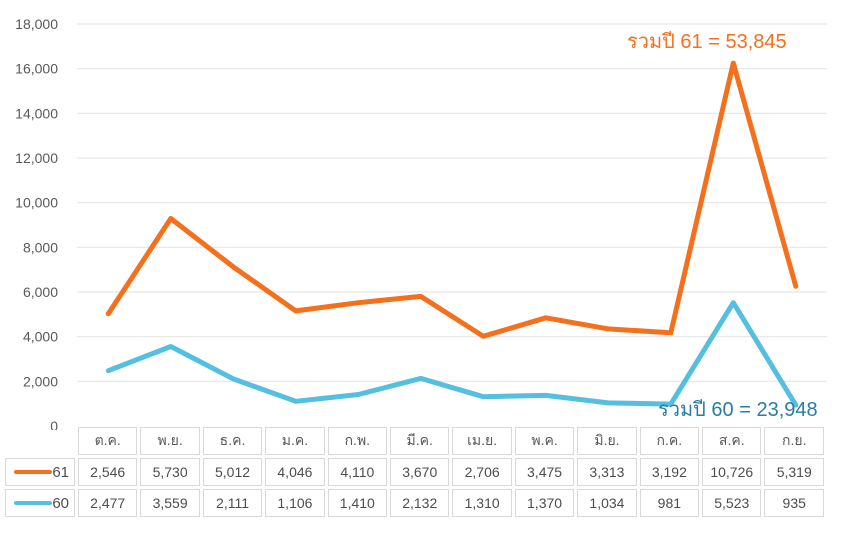  I want to click on value-cell: 2,546, so click(108, 472).